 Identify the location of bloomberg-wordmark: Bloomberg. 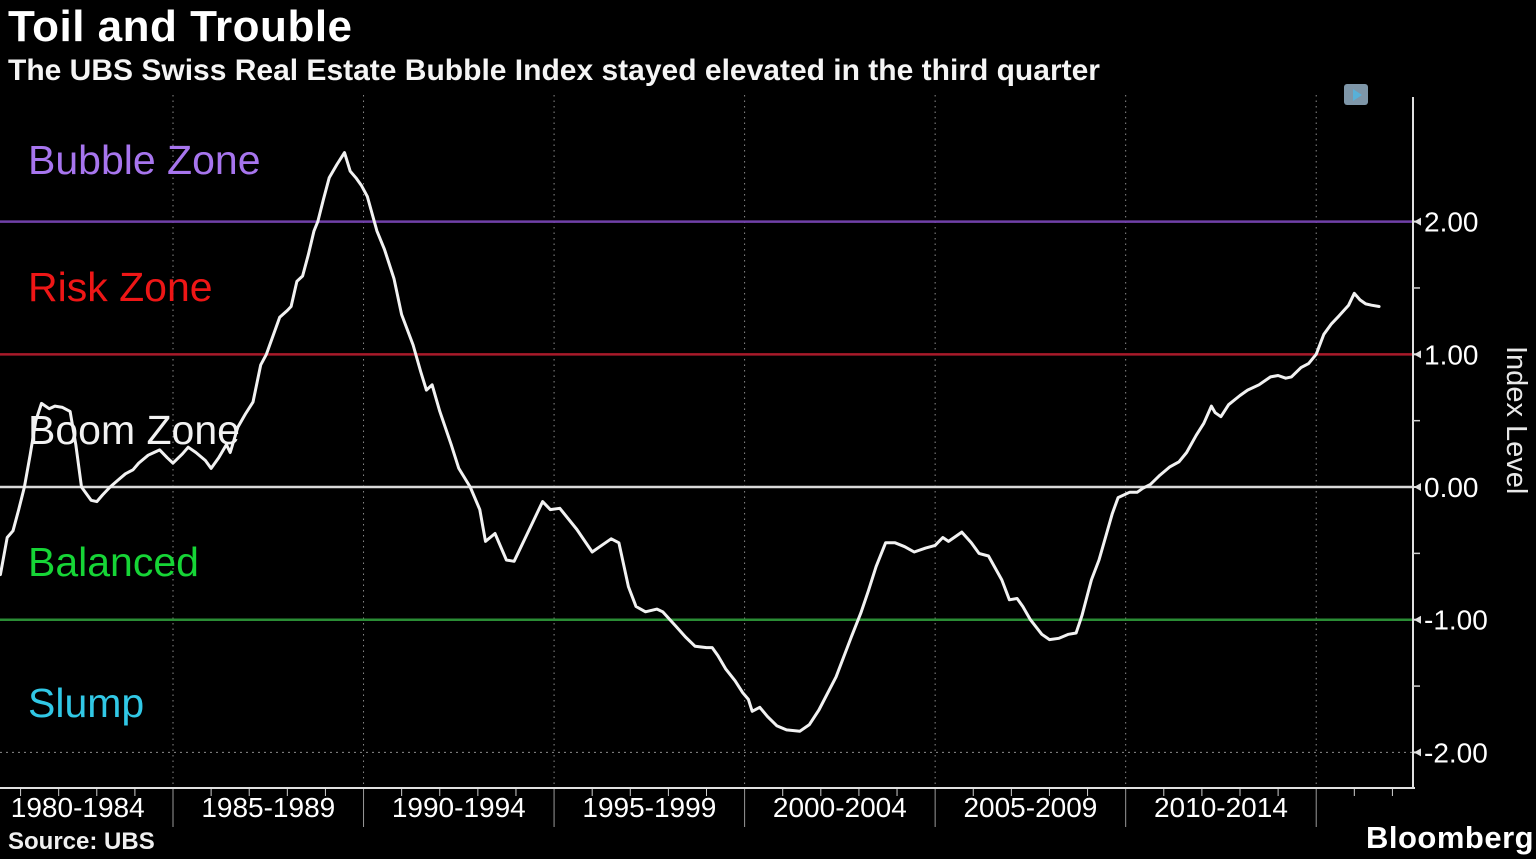
(1450, 837).